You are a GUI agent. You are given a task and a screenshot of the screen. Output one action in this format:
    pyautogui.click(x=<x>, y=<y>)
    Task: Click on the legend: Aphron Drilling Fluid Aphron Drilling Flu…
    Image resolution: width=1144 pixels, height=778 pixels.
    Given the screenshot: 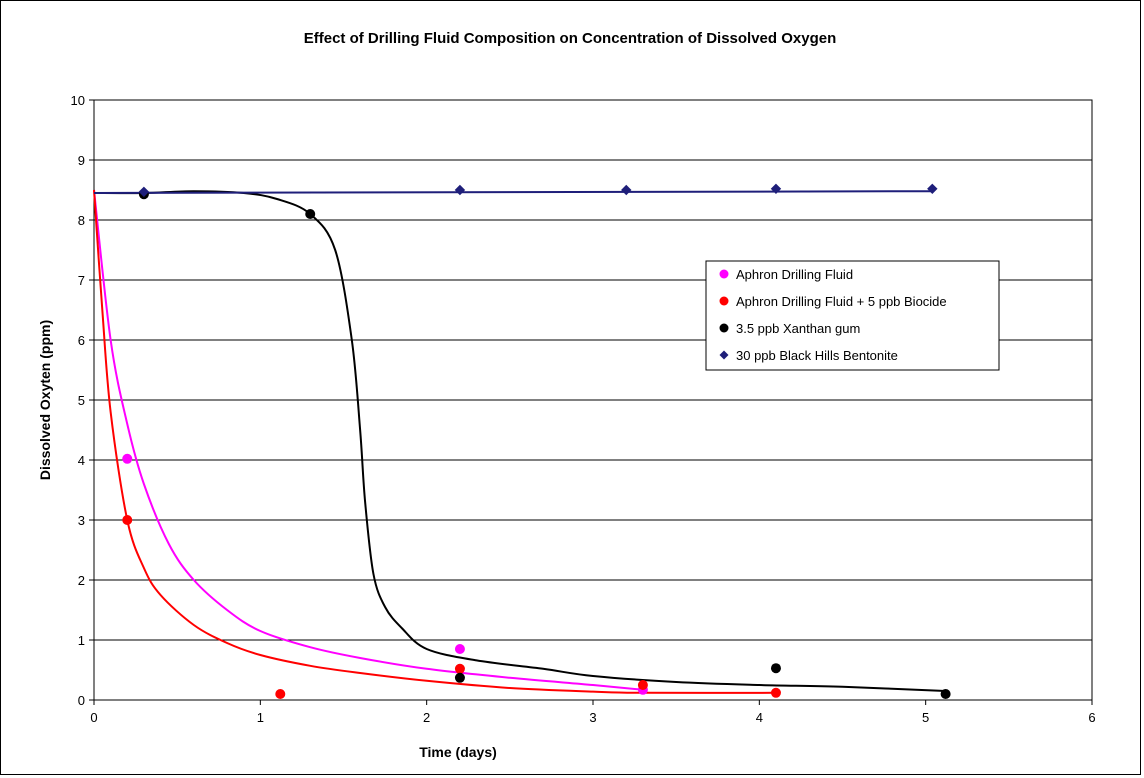 What is the action you would take?
    pyautogui.click(x=852, y=315)
    